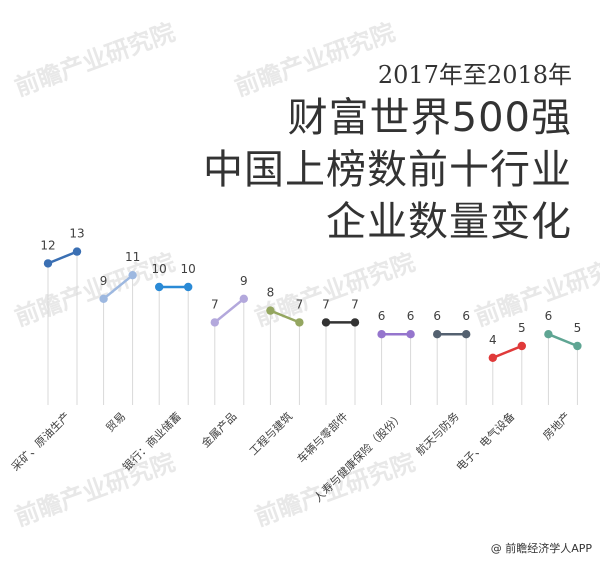 The width and height of the screenshot is (600, 562). What do you see at coordinates (322, 437) in the screenshot?
I see `category-label: 车辆与零部件` at bounding box center [322, 437].